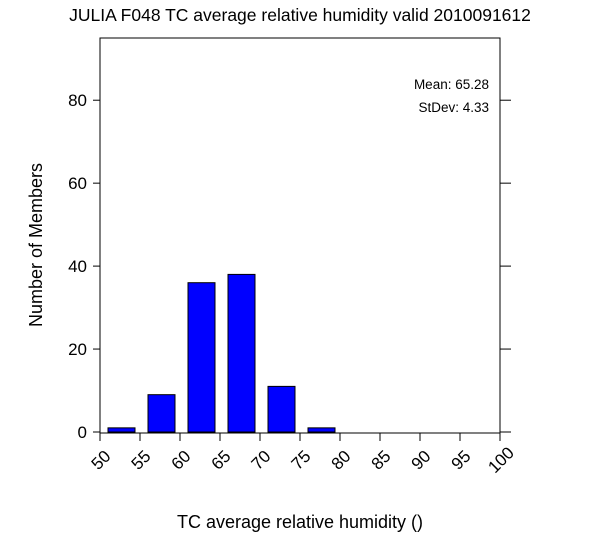 This screenshot has height=535, width=600. Describe the element at coordinates (301, 460) in the screenshot. I see `x-tick-label-75: 75` at that location.